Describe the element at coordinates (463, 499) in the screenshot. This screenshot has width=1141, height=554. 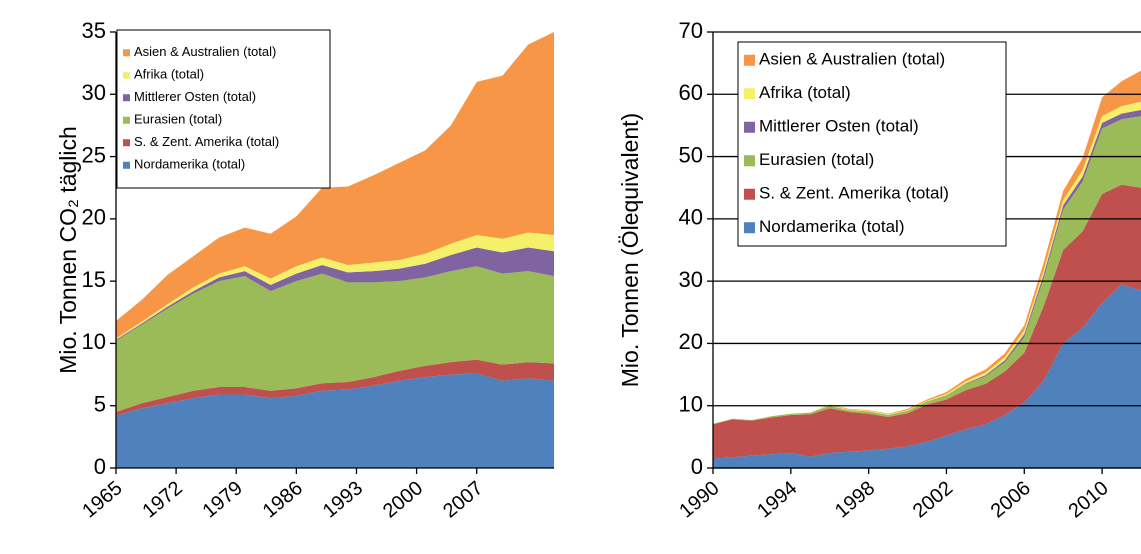
I see `x-tick-label: 2007` at that location.